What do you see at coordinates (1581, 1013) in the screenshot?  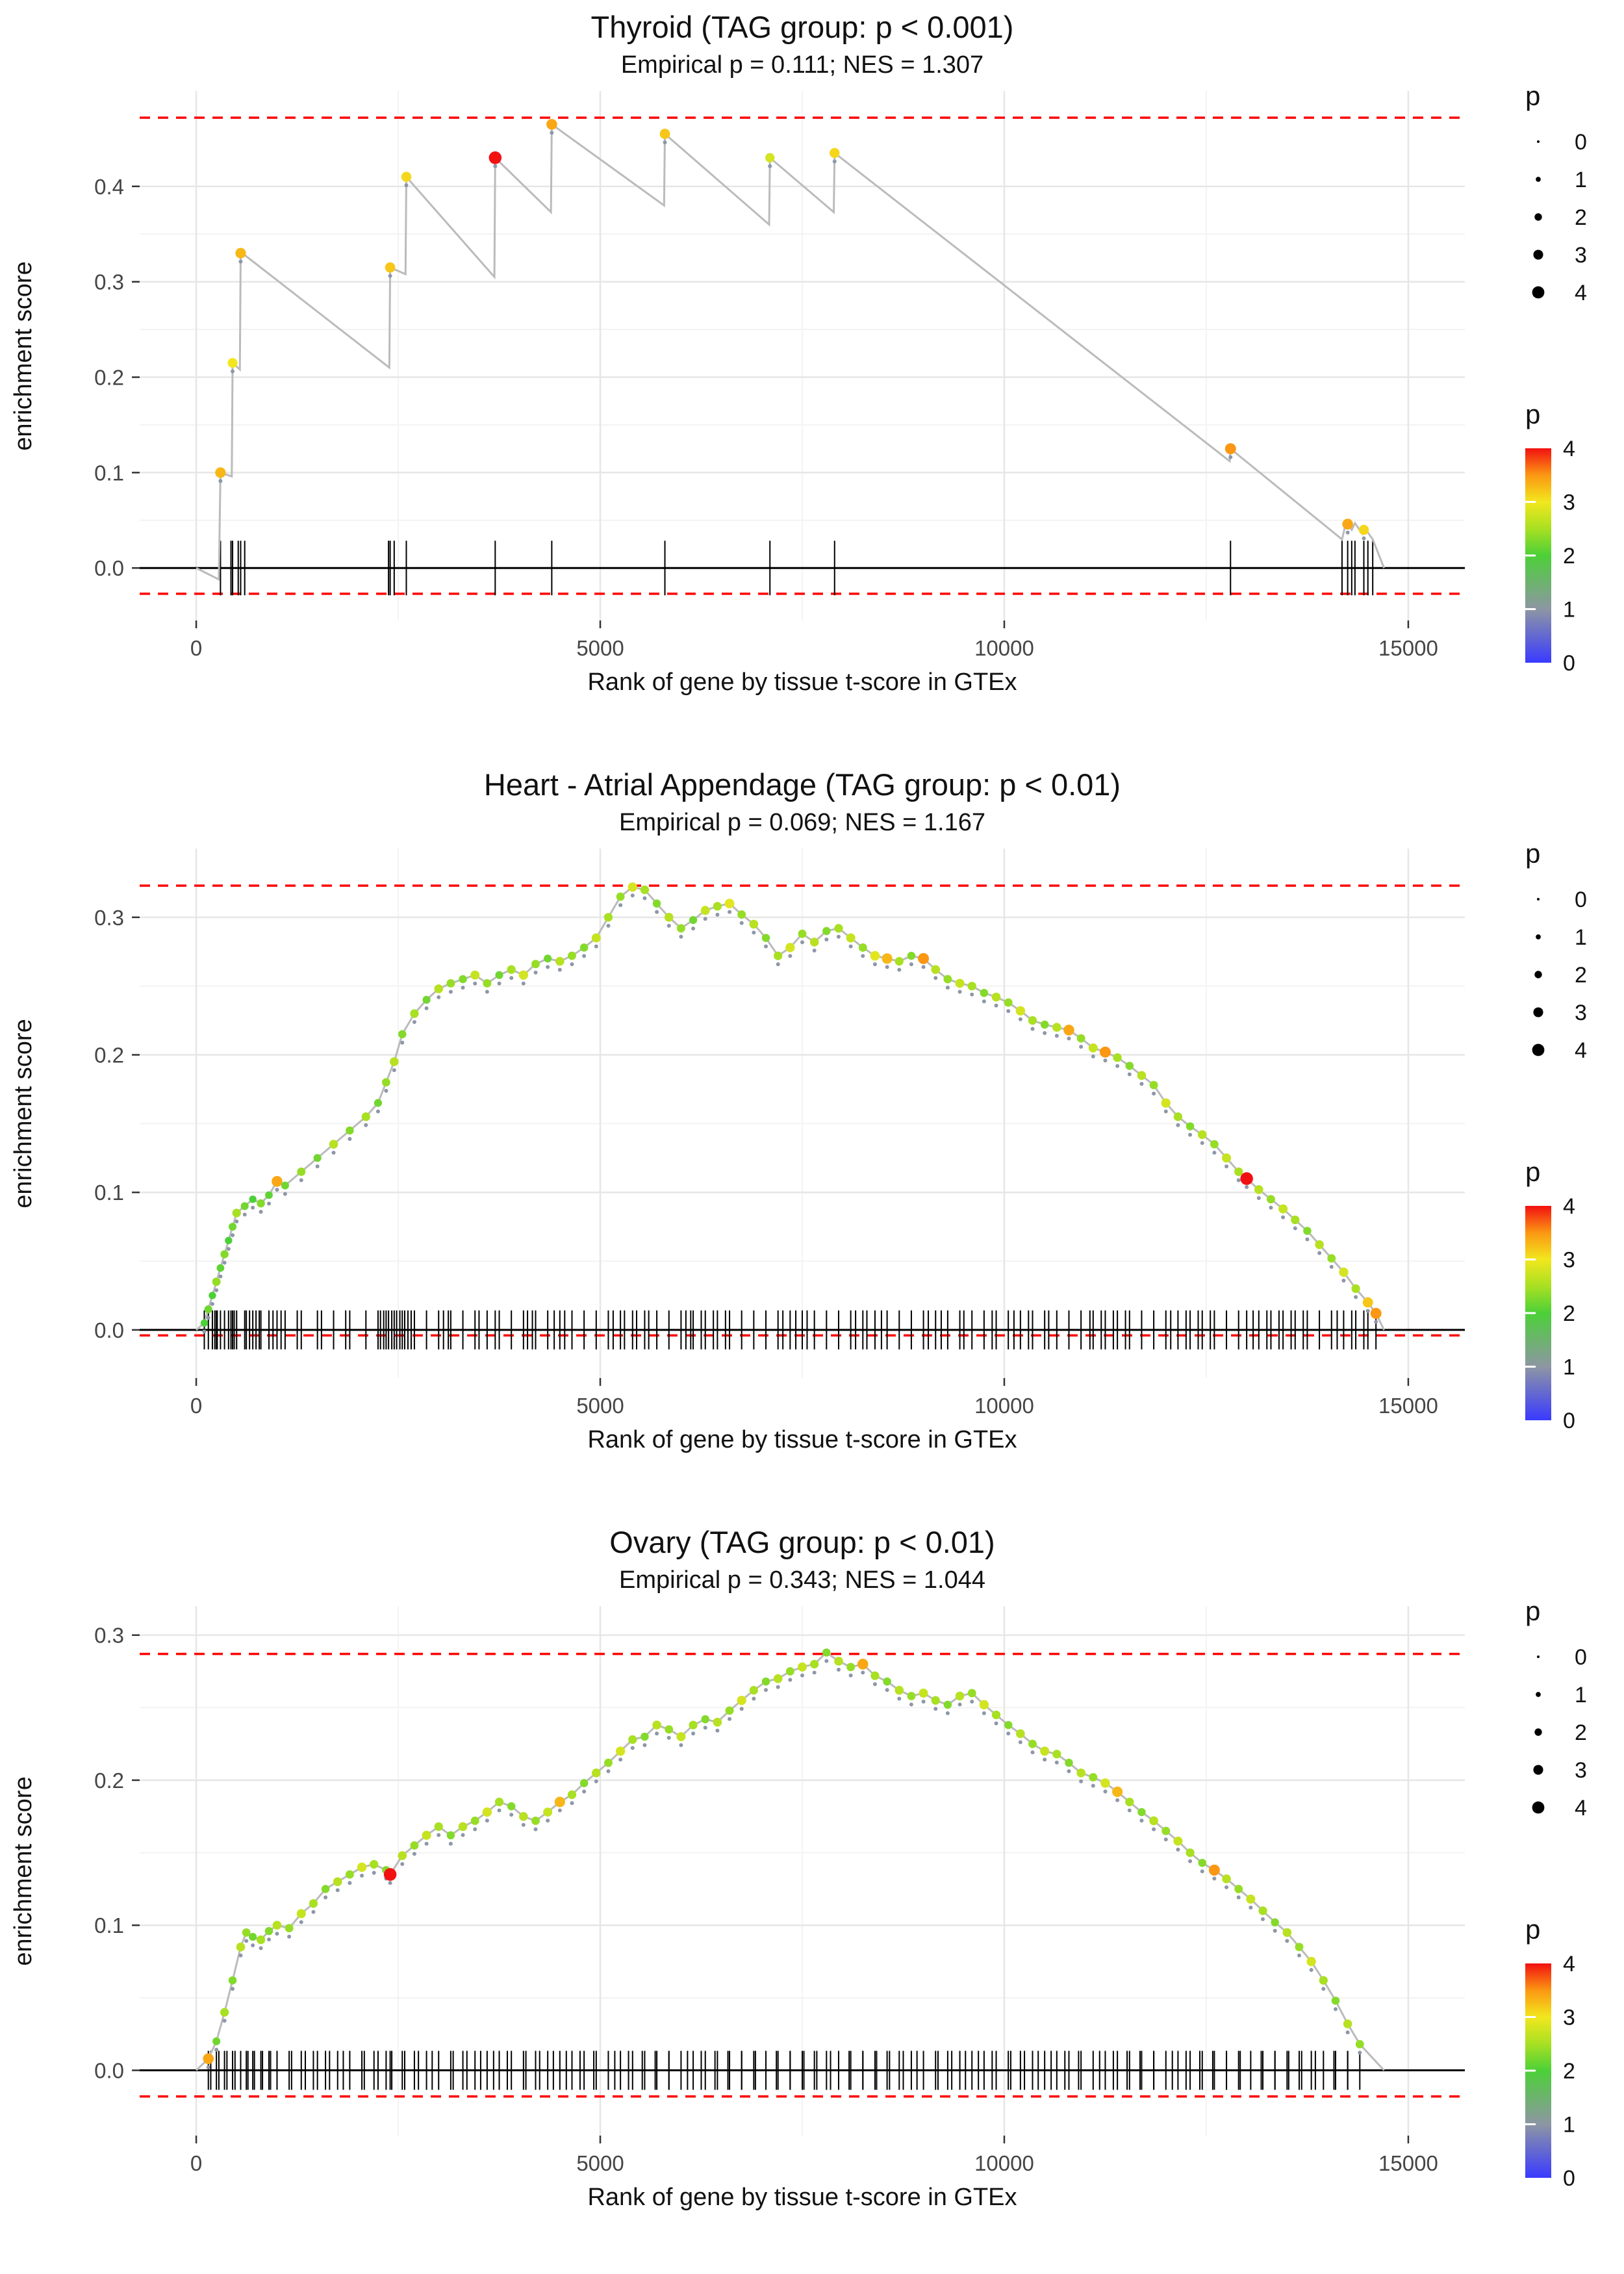 I see `size-legend-label: 3` at bounding box center [1581, 1013].